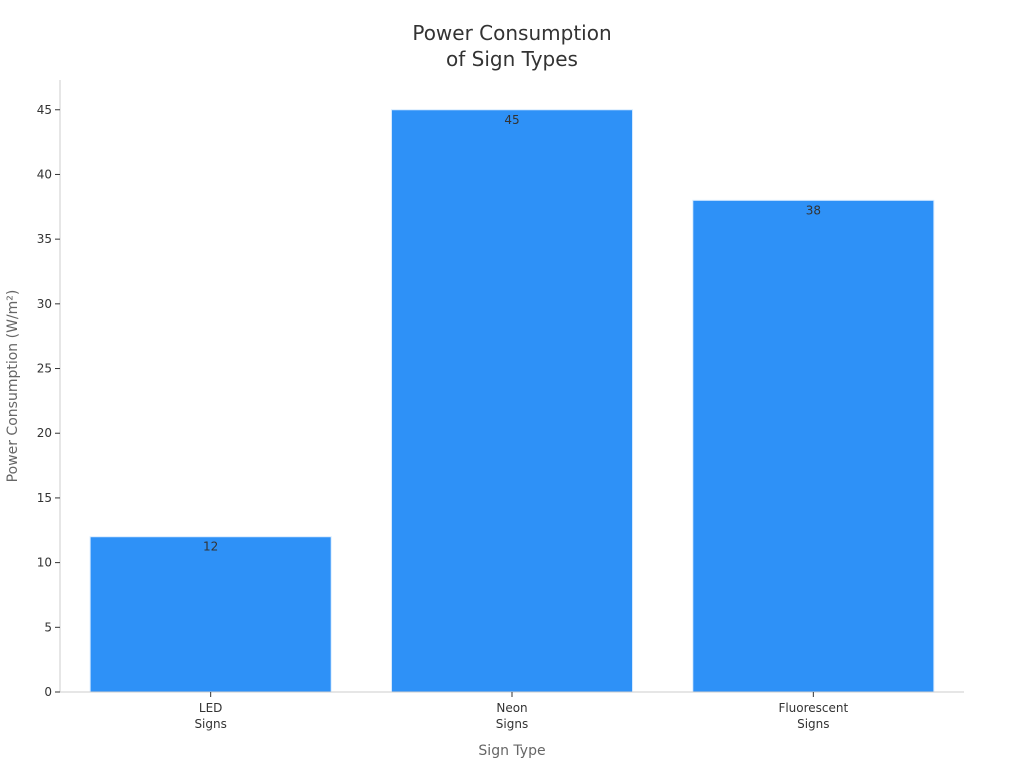 Image resolution: width=1024 pixels, height=768 pixels. I want to click on bar-value-label: 38, so click(813, 210).